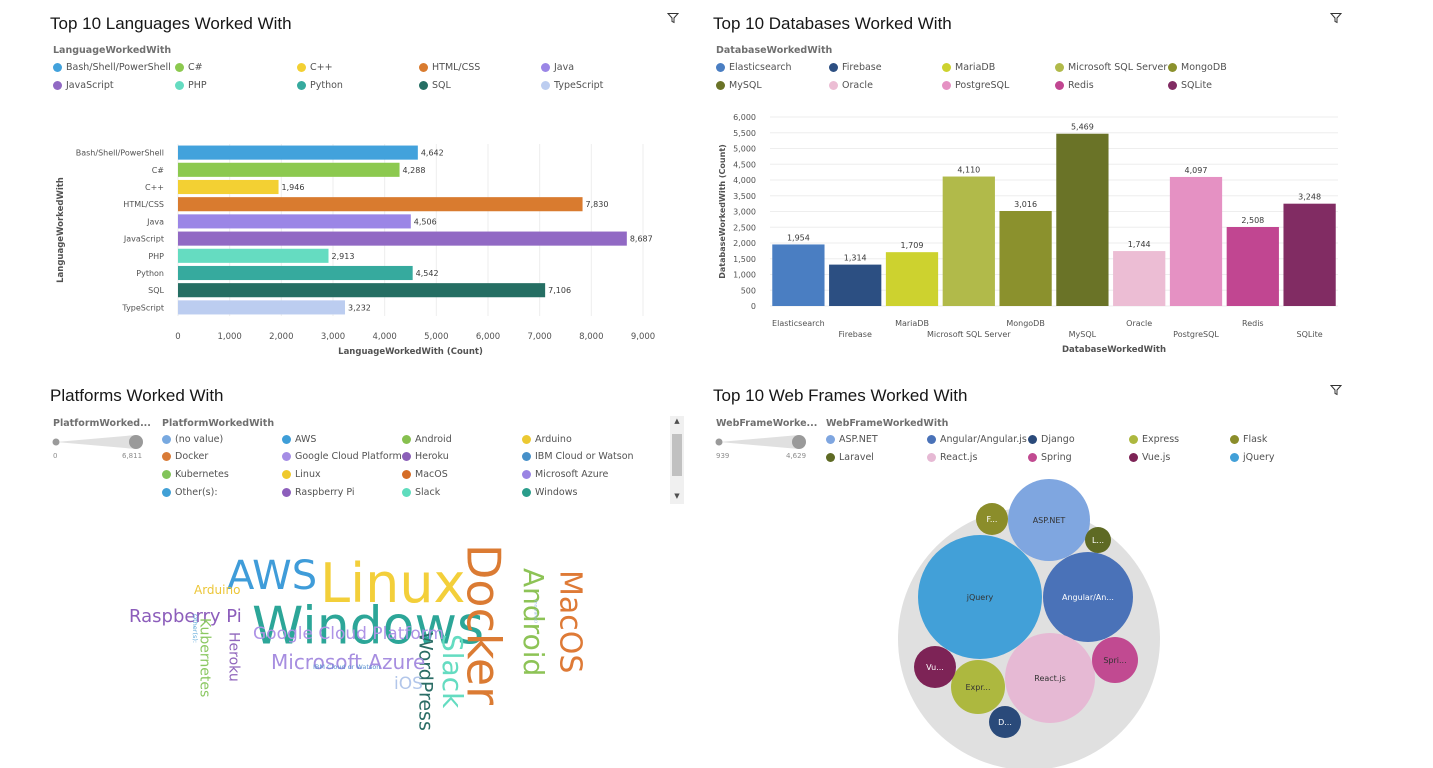 Image resolution: width=1433 pixels, height=768 pixels. I want to click on cloud-word-no-value: (no value), so click(536, 611).